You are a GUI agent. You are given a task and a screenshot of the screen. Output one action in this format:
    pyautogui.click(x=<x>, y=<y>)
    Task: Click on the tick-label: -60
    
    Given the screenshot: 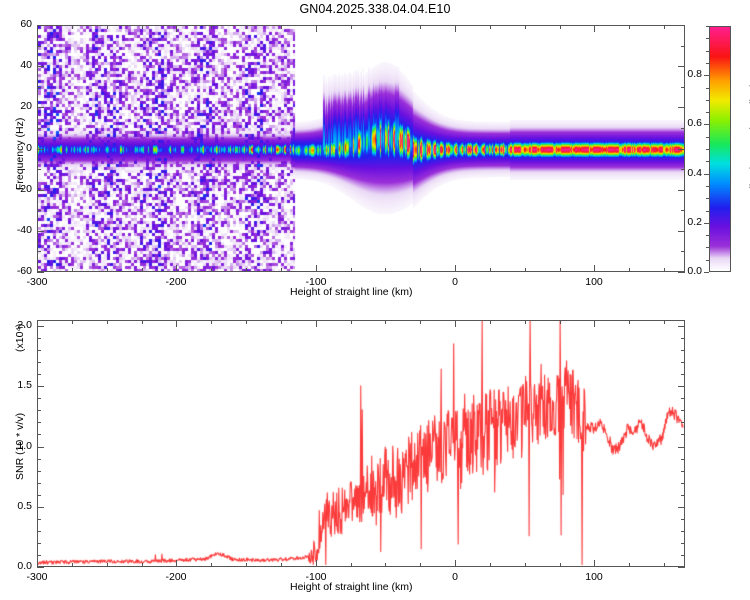 What is the action you would take?
    pyautogui.click(x=24, y=271)
    